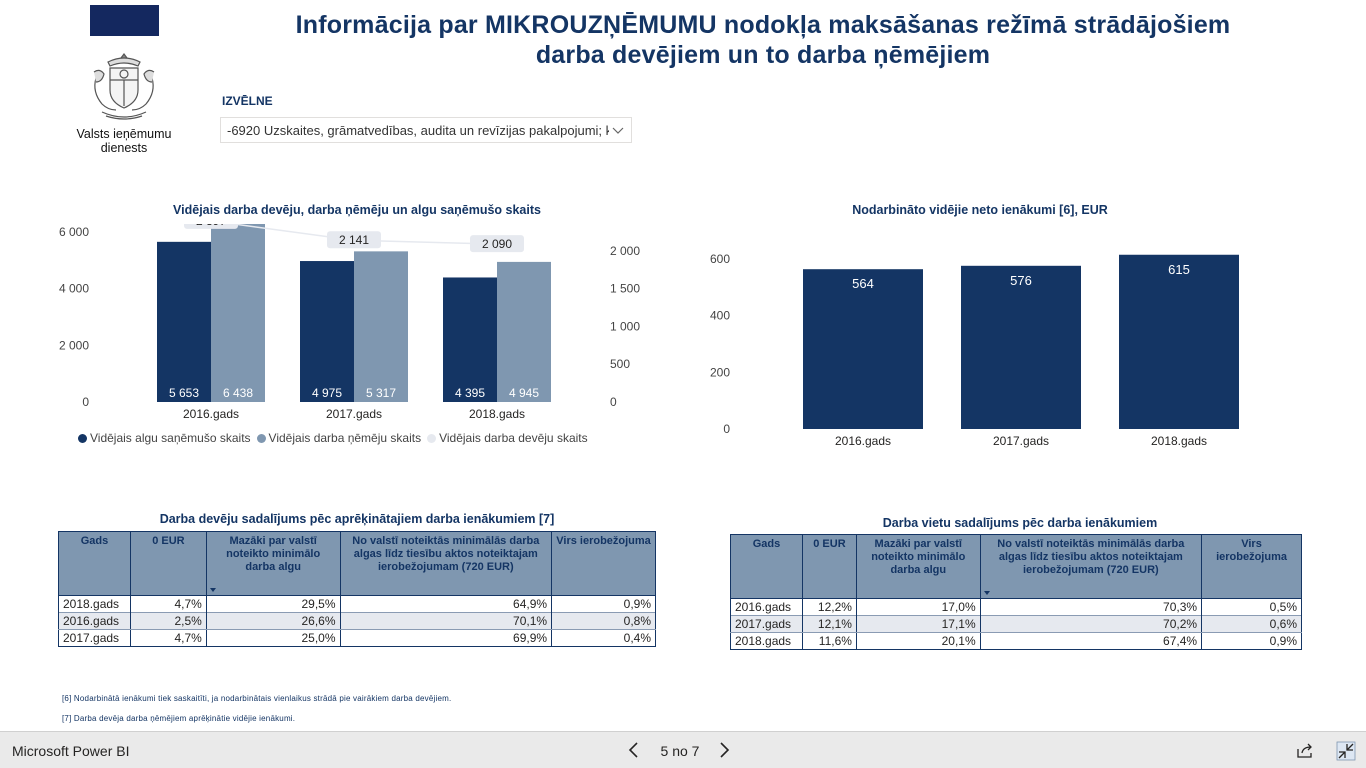  I want to click on exit-fullscreen-icon, so click(1346, 751).